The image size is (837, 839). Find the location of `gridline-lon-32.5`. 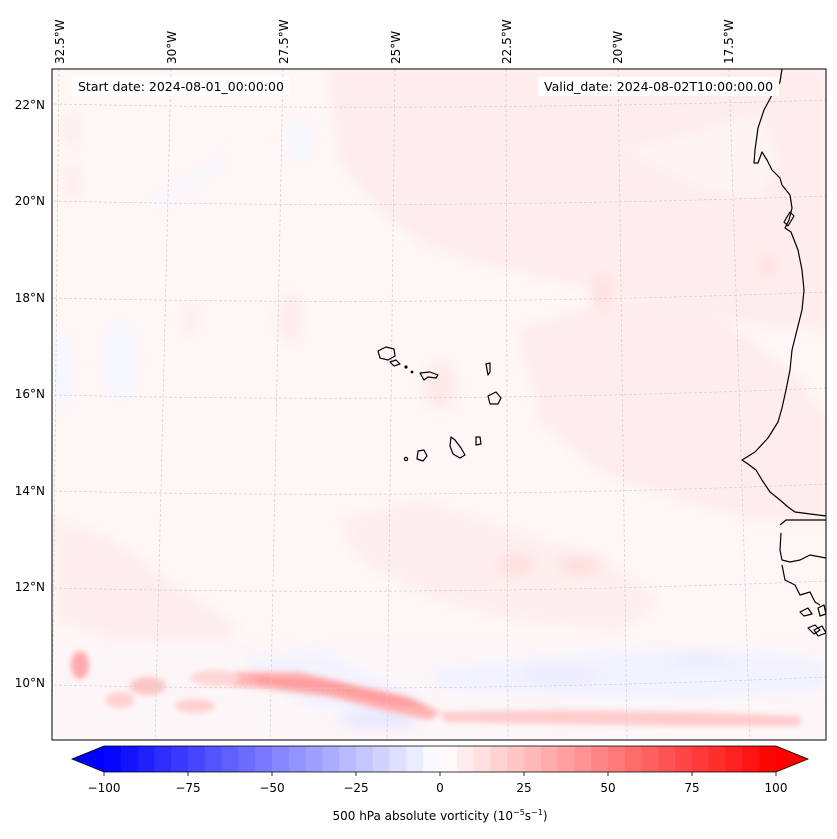

gridline-lon-32.5 is located at coordinates (56, 404).